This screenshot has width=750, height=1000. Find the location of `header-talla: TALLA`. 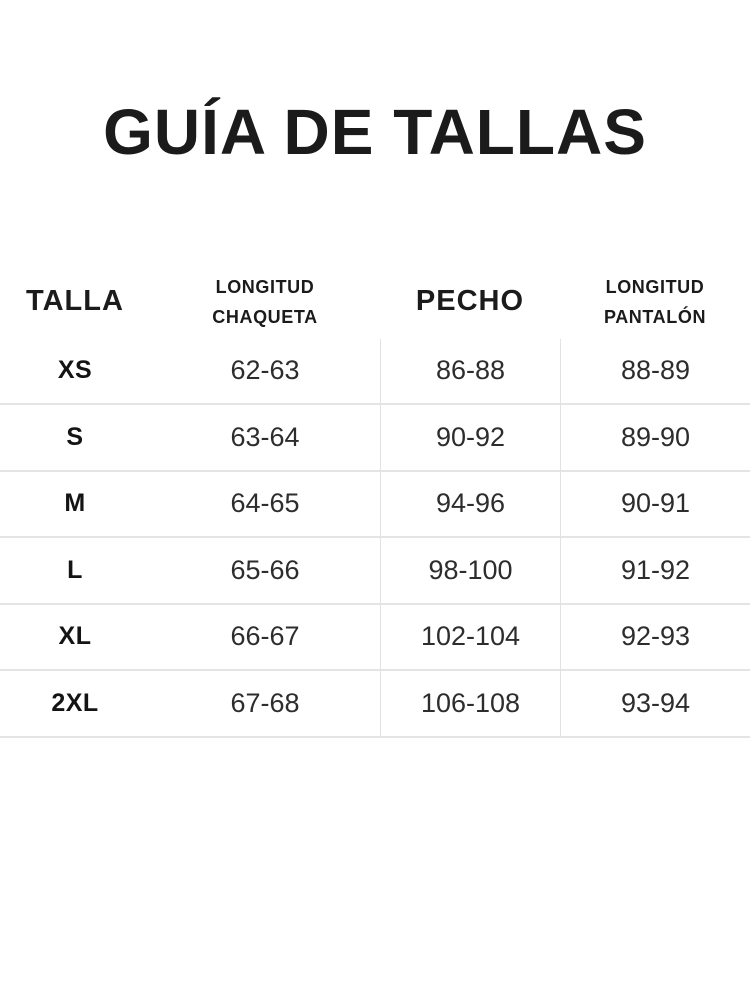

header-talla: TALLA is located at coordinates (75, 302).